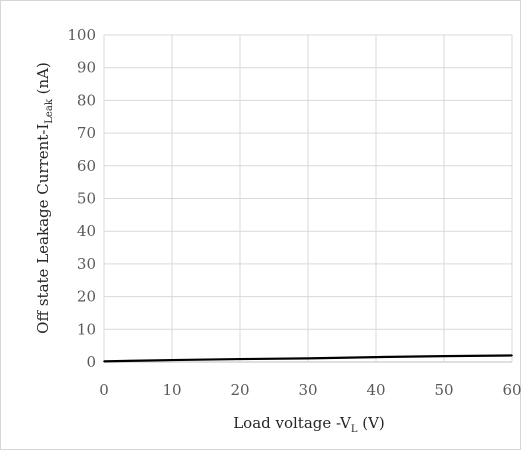 The width and height of the screenshot is (523, 452). What do you see at coordinates (511, 390) in the screenshot?
I see `x-tick-label: 60` at bounding box center [511, 390].